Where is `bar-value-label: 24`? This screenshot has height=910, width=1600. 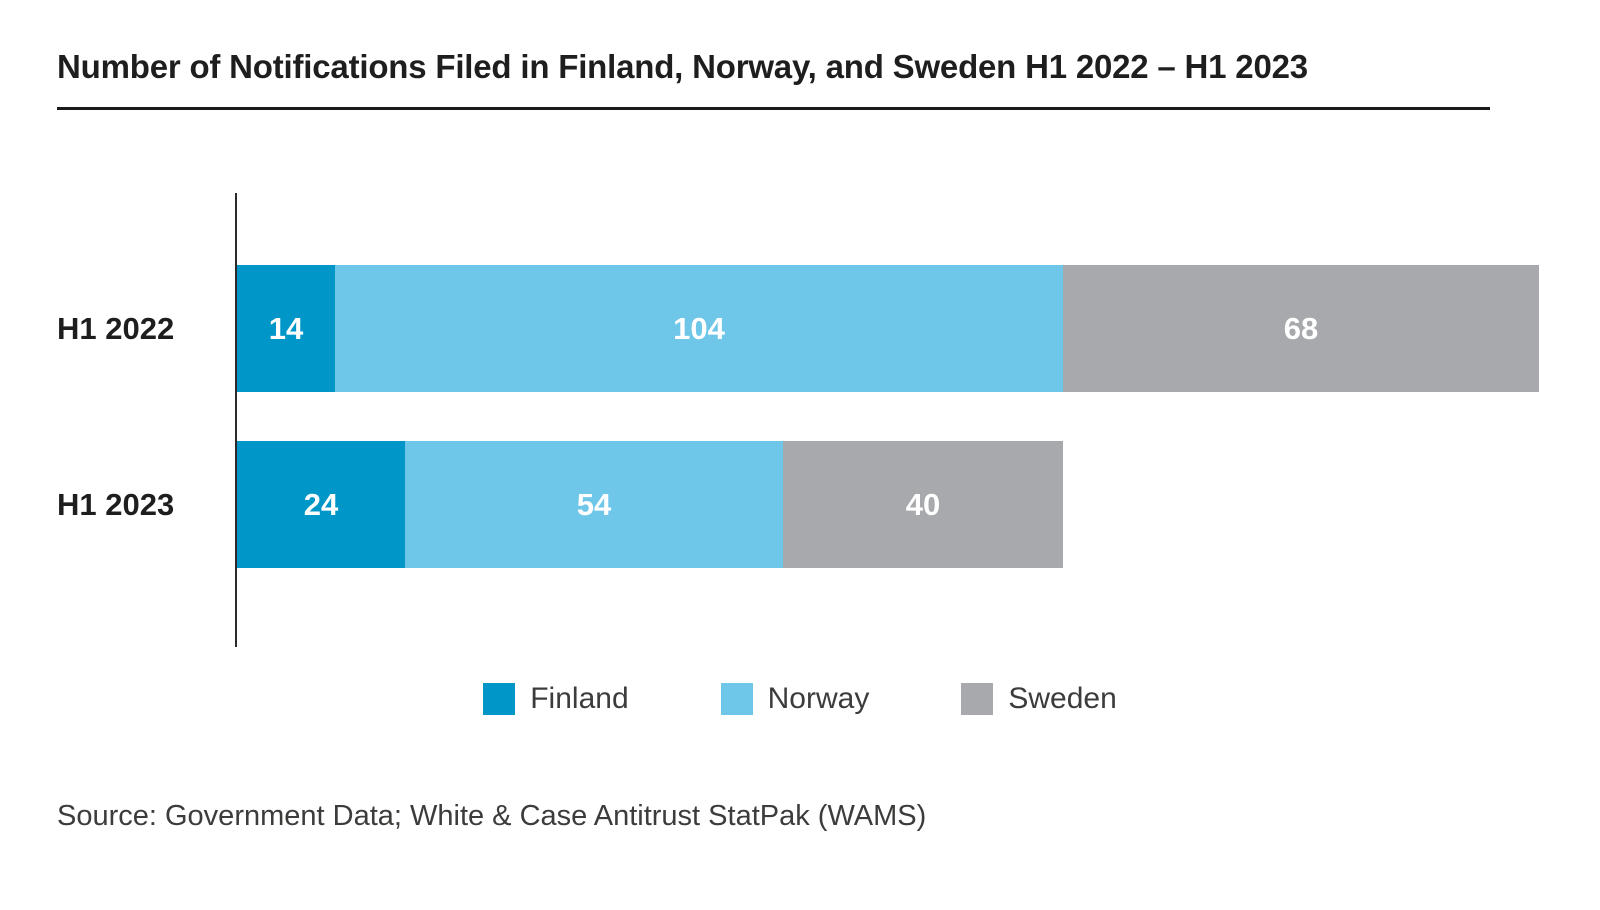 bar-value-label: 24 is located at coordinates (321, 504).